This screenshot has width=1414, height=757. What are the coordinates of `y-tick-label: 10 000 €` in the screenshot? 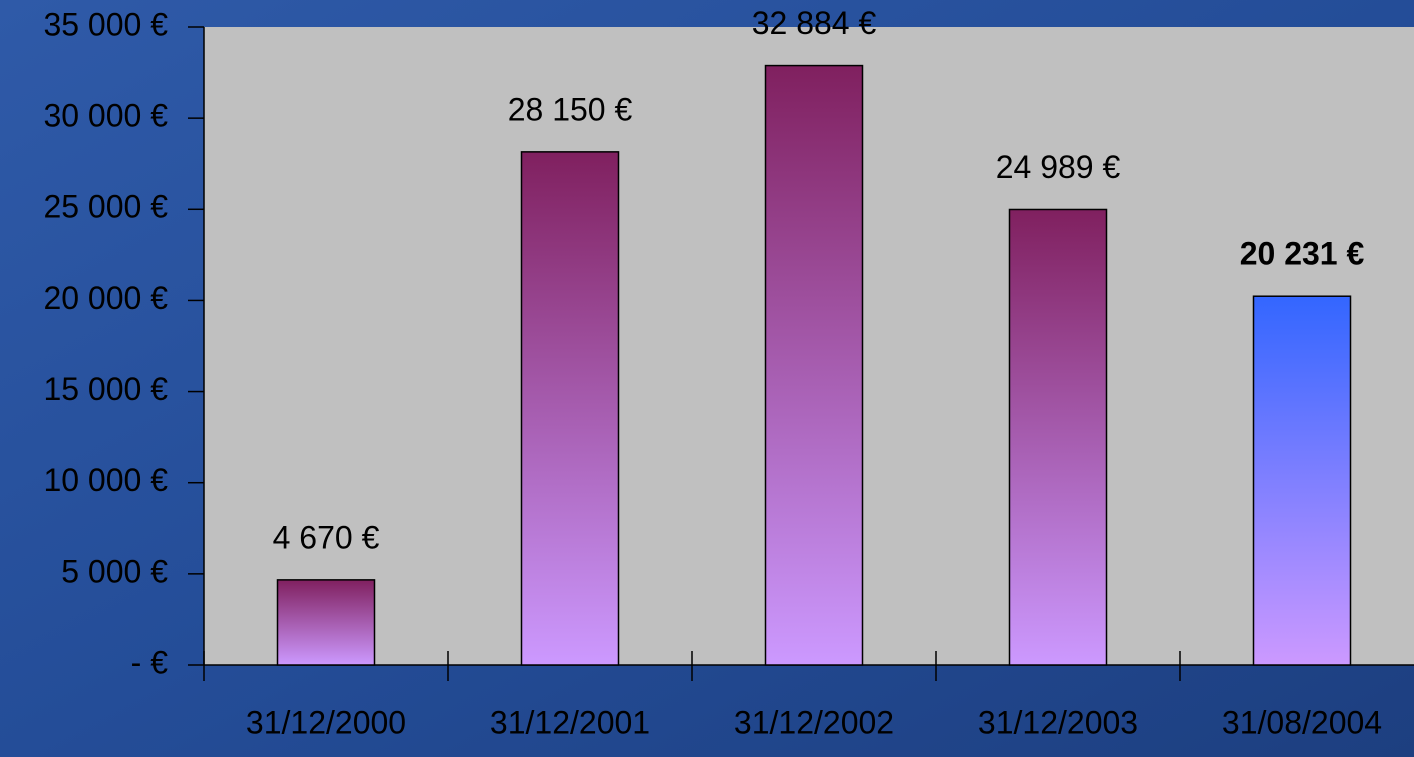 It's located at (105, 480).